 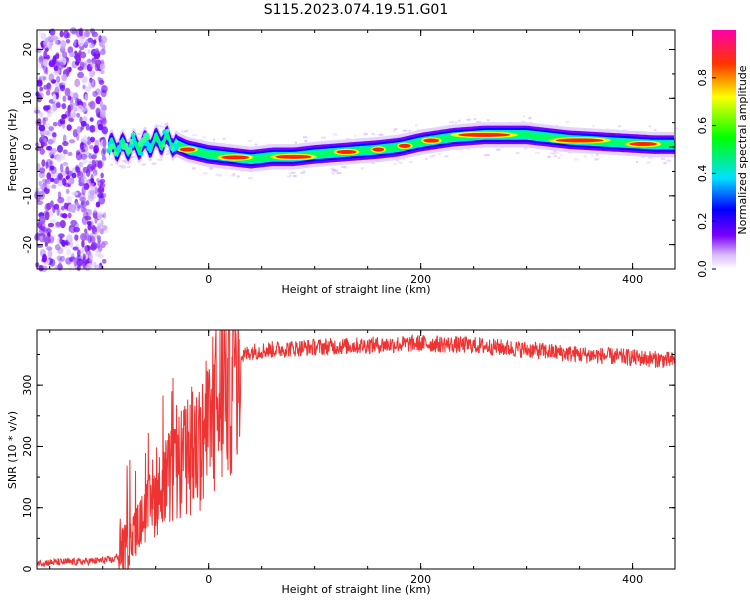 What do you see at coordinates (706, 173) in the screenshot?
I see `colorbar-ticks: 0.0 0.2 0.4 0.6 0.8` at bounding box center [706, 173].